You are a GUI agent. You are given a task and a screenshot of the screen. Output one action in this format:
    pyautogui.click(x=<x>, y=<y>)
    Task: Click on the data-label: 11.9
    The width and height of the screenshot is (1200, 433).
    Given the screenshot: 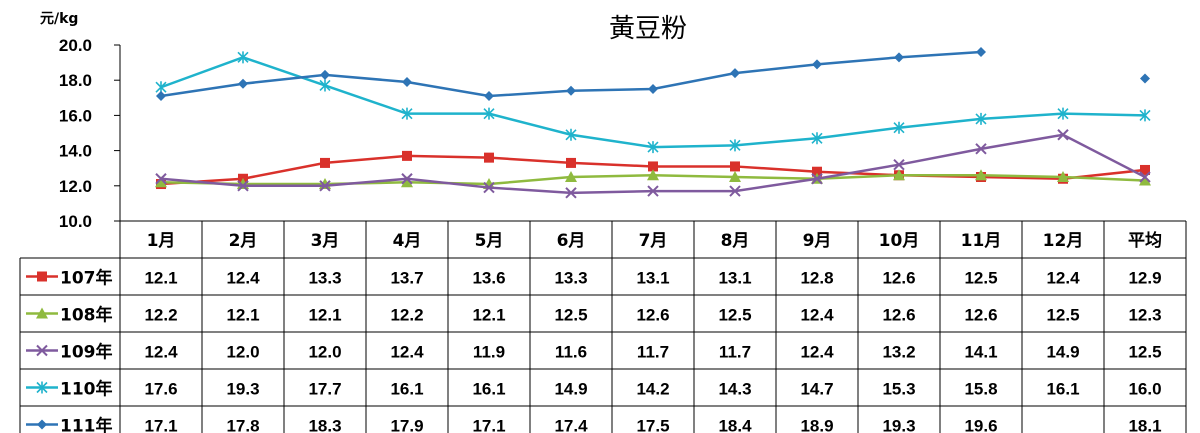 What is the action you would take?
    pyautogui.click(x=489, y=352)
    